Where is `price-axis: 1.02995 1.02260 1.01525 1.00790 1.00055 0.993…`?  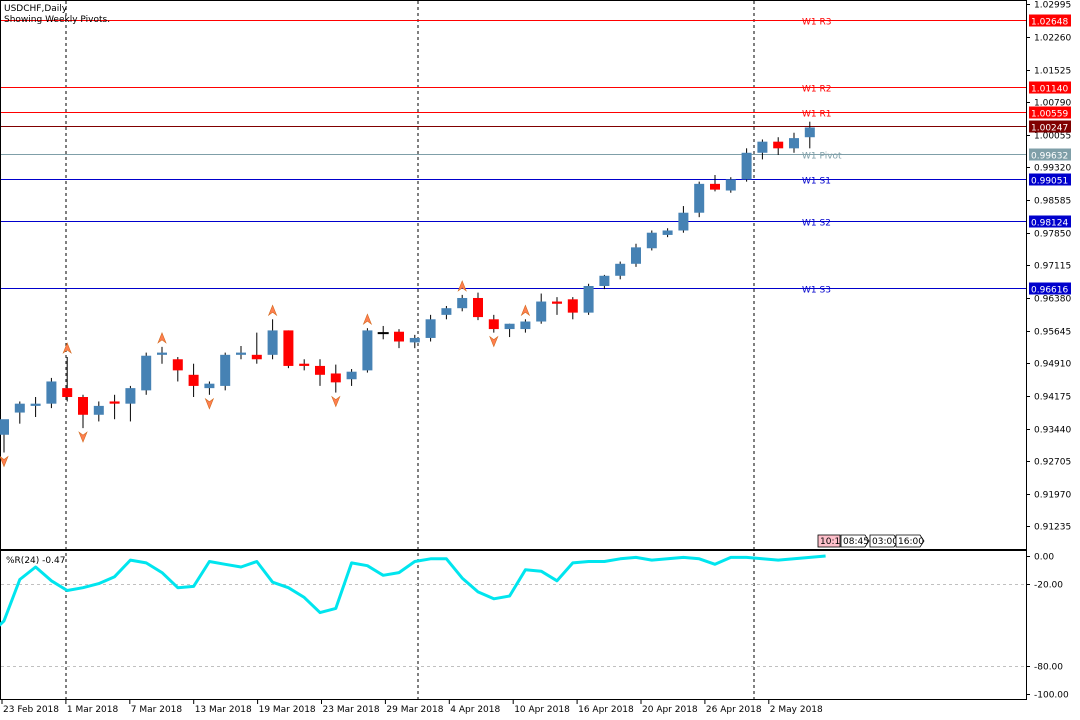 price-axis: 1.02995 1.02260 1.01525 1.00790 1.00055 0.993… is located at coordinates (1048, 267).